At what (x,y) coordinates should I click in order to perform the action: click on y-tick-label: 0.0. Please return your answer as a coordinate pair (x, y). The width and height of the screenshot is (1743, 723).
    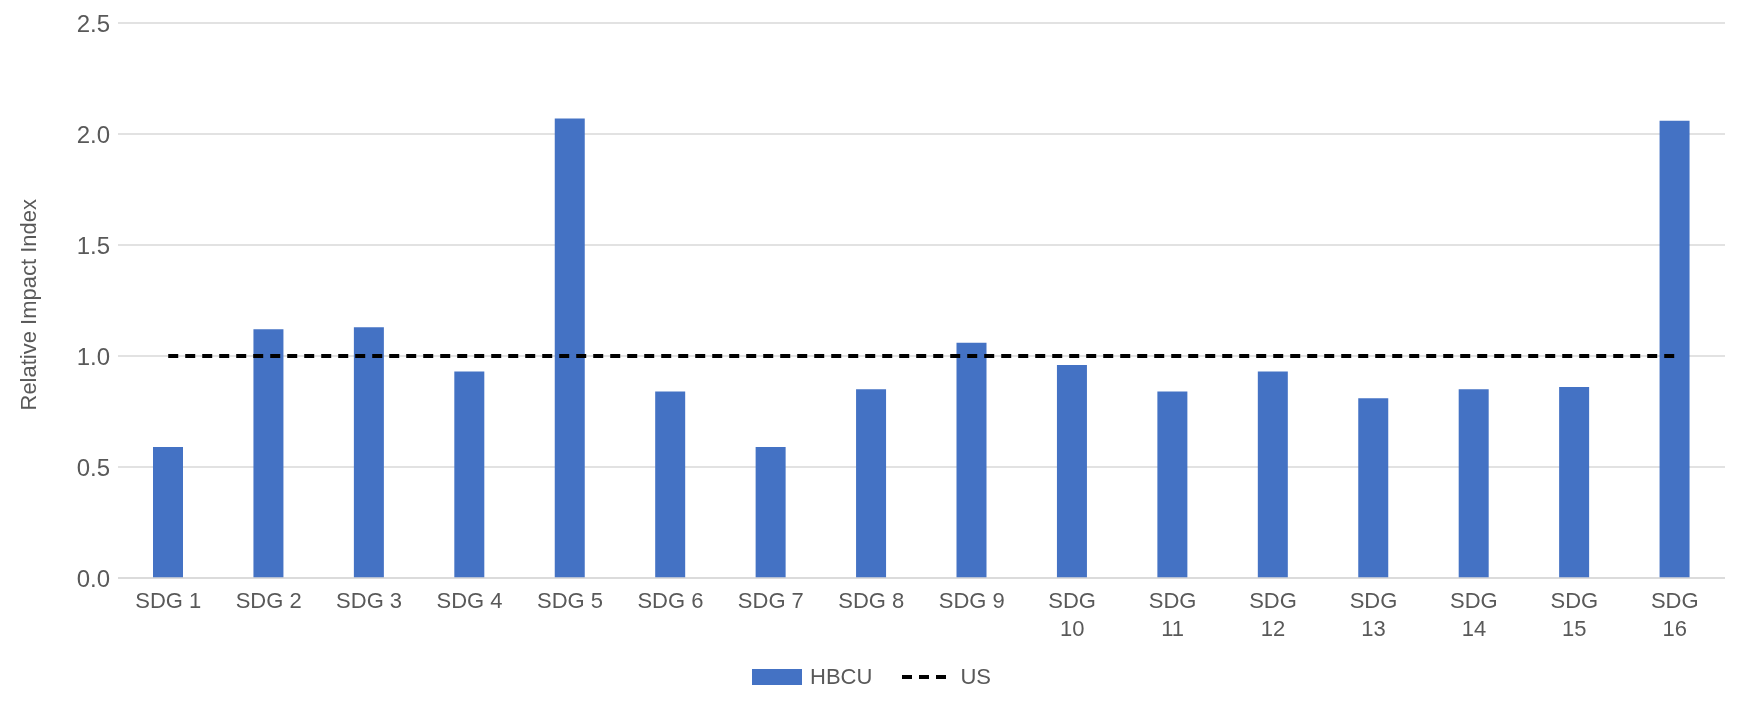
    Looking at the image, I should click on (93, 578).